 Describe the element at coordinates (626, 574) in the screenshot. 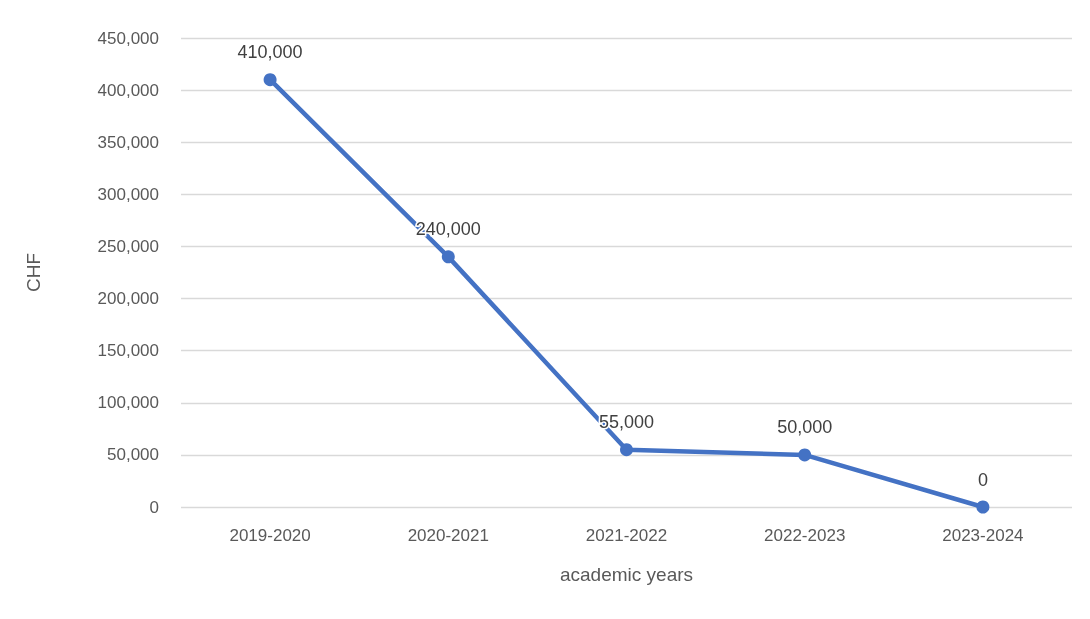

I see `x-axis-title: academic years` at that location.